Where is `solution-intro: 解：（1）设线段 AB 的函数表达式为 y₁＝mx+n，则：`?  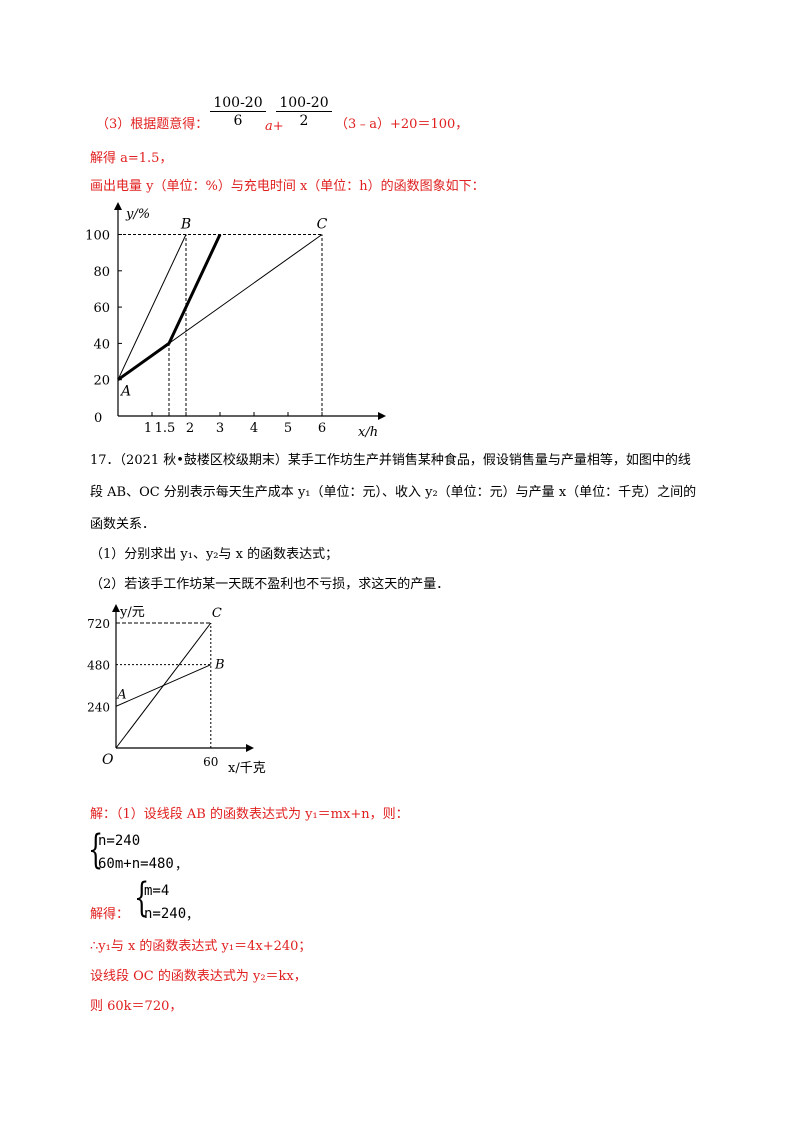 solution-intro: 解：（1）设线段 AB 的函数表达式为 y₁＝mx+n，则： is located at coordinates (249, 814).